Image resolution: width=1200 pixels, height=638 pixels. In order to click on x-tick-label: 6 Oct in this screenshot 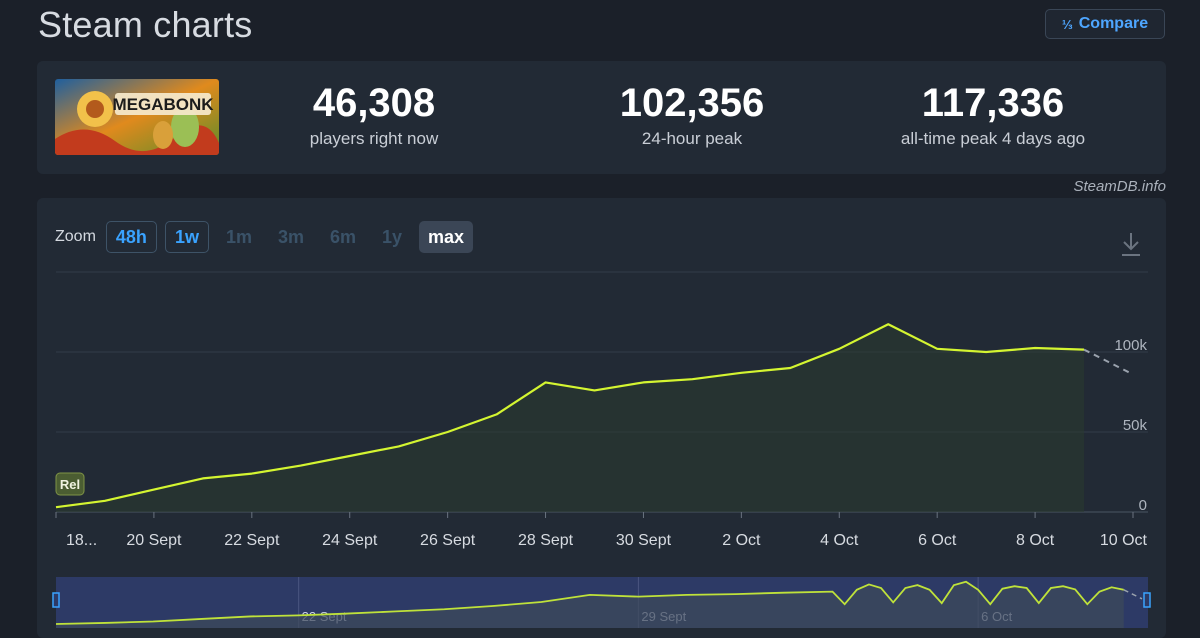, I will do `click(937, 540)`.